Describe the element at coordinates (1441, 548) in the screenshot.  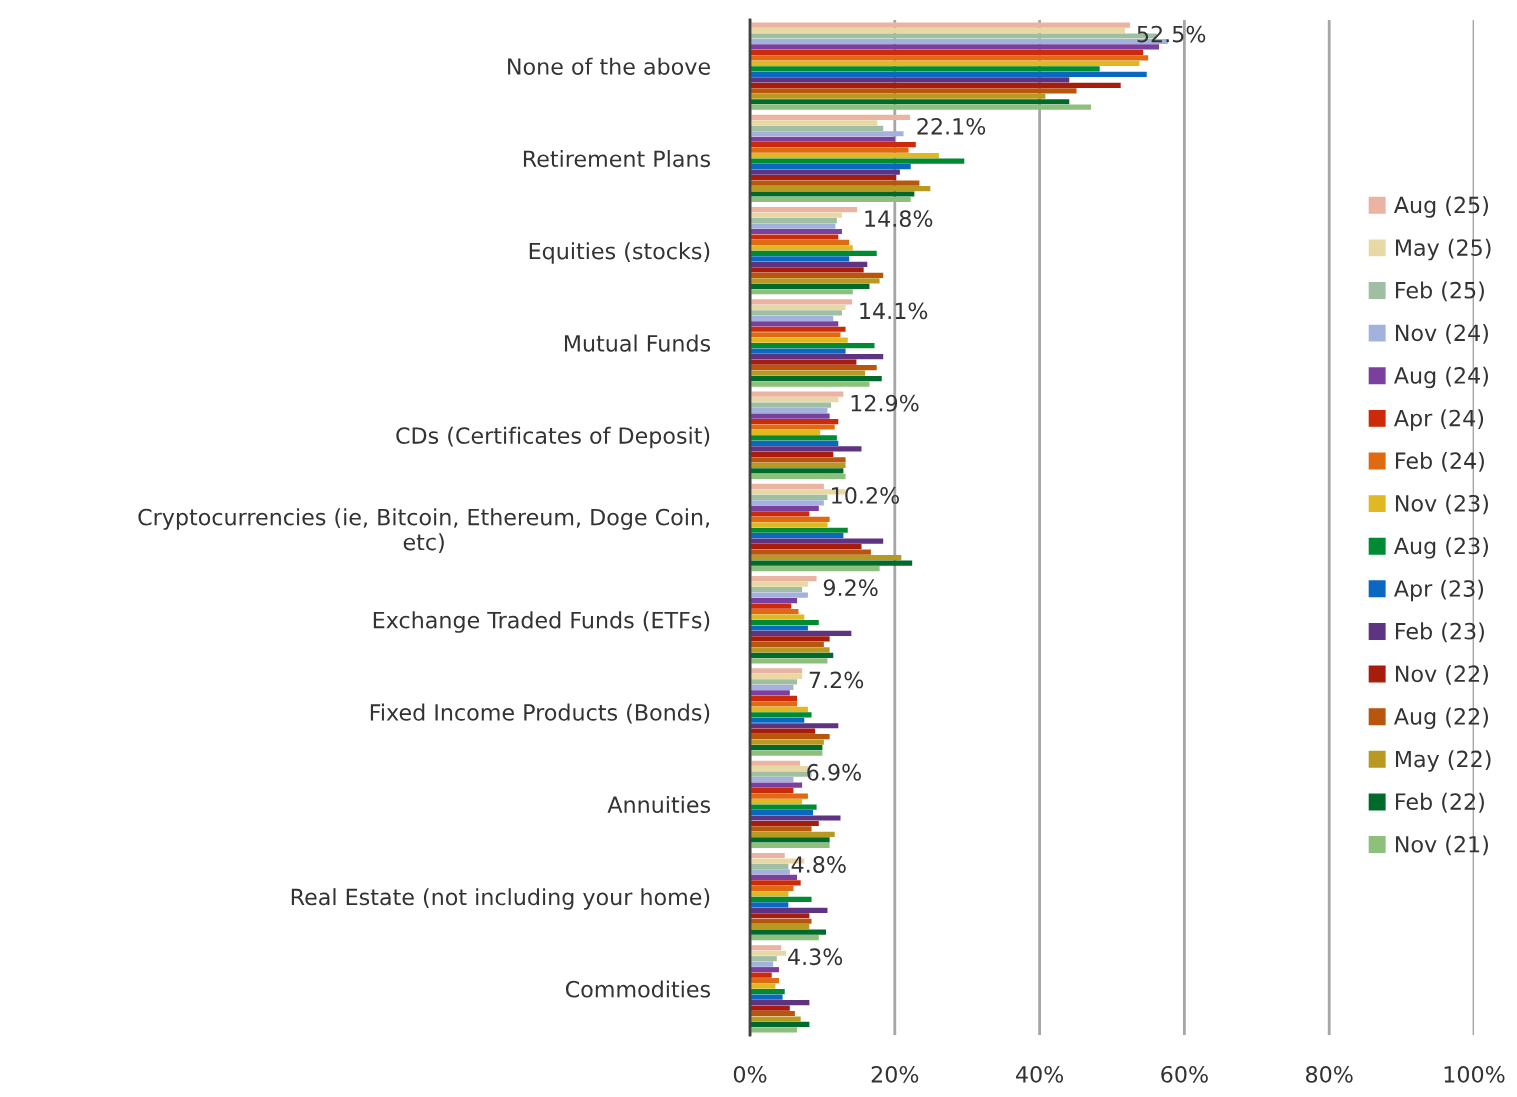
I see `legend-label: Aug (23)` at that location.